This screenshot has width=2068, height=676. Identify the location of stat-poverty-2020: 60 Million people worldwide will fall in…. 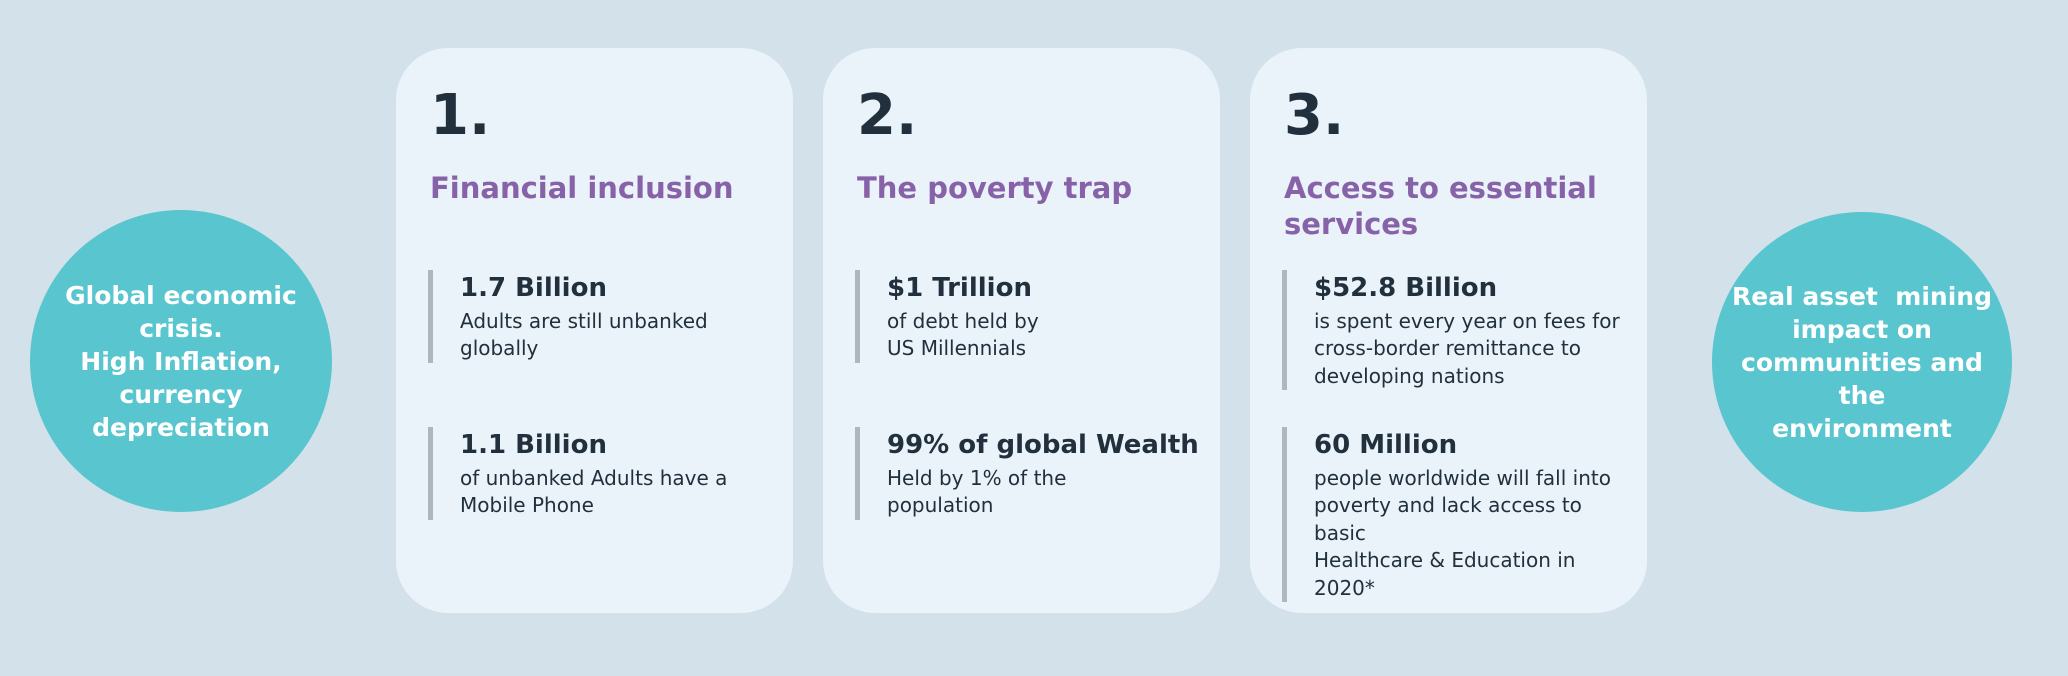
(1457, 515).